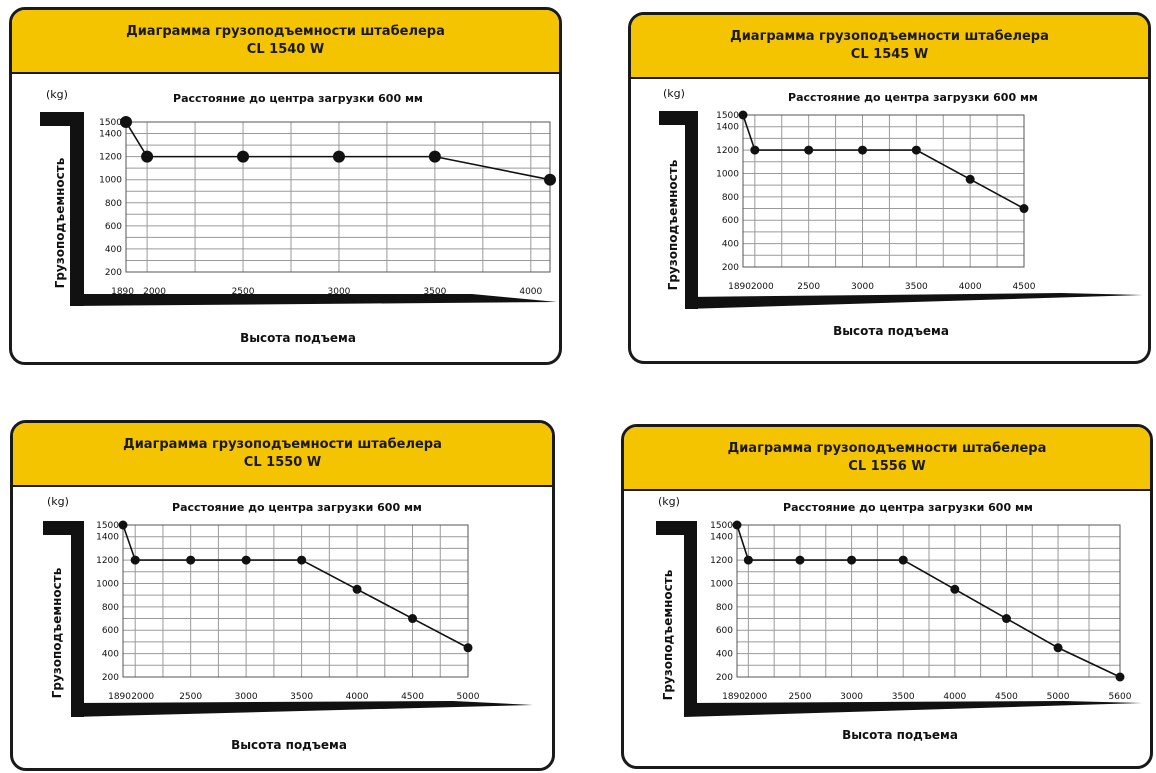 The height and width of the screenshot is (773, 1156). Describe the element at coordinates (889, 54) in the screenshot. I see `chart-model: CL 1545 W` at that location.